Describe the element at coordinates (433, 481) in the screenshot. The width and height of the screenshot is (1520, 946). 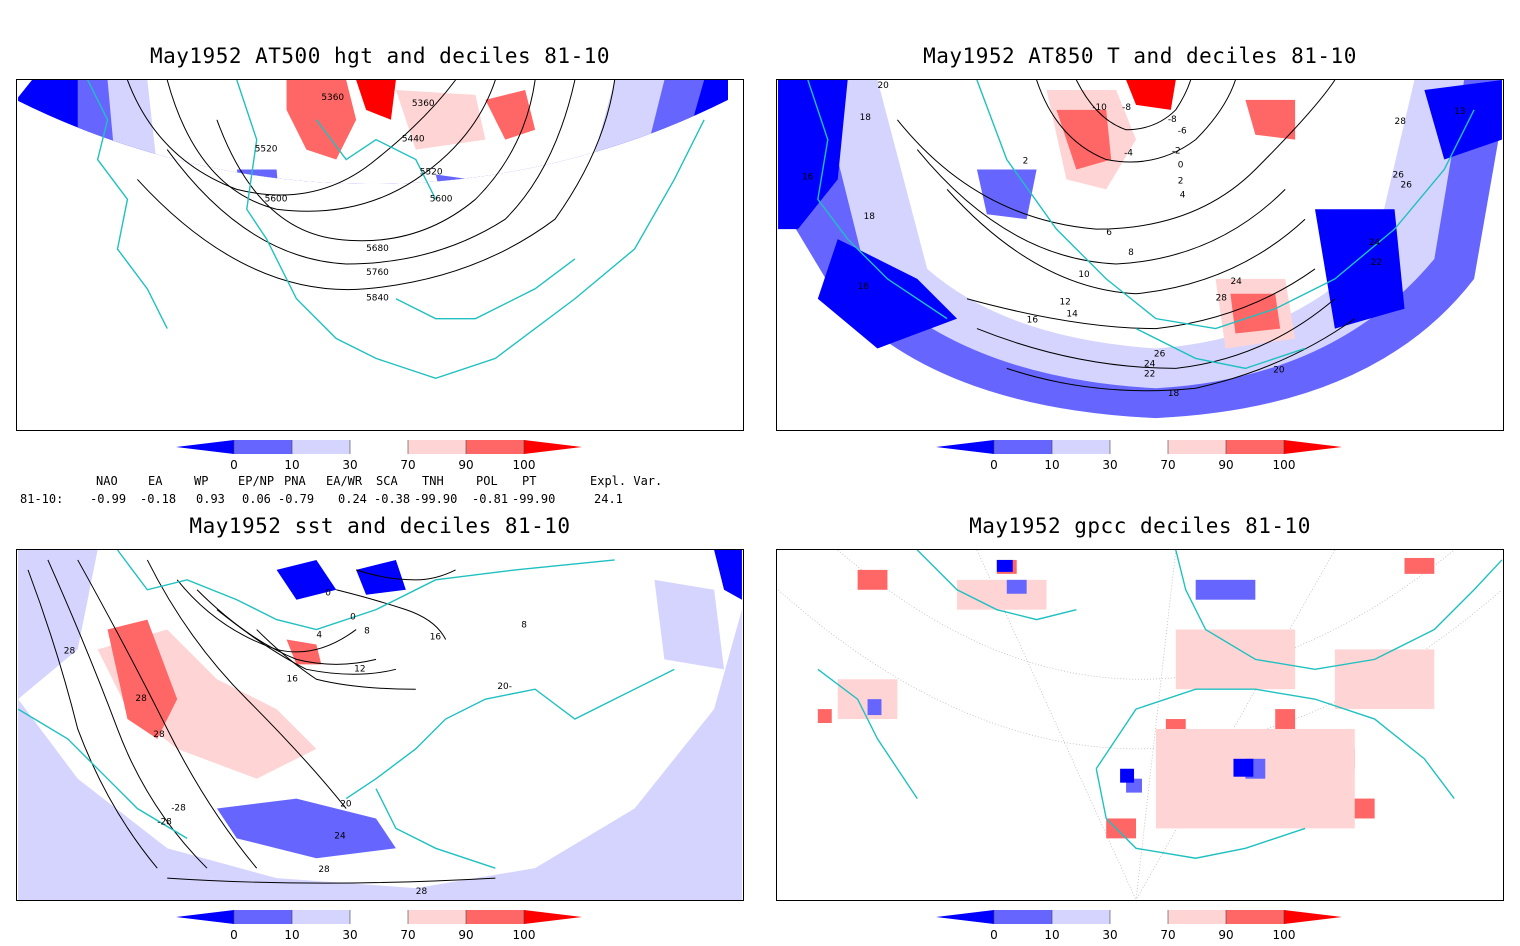
I see `index-name: TNH` at that location.